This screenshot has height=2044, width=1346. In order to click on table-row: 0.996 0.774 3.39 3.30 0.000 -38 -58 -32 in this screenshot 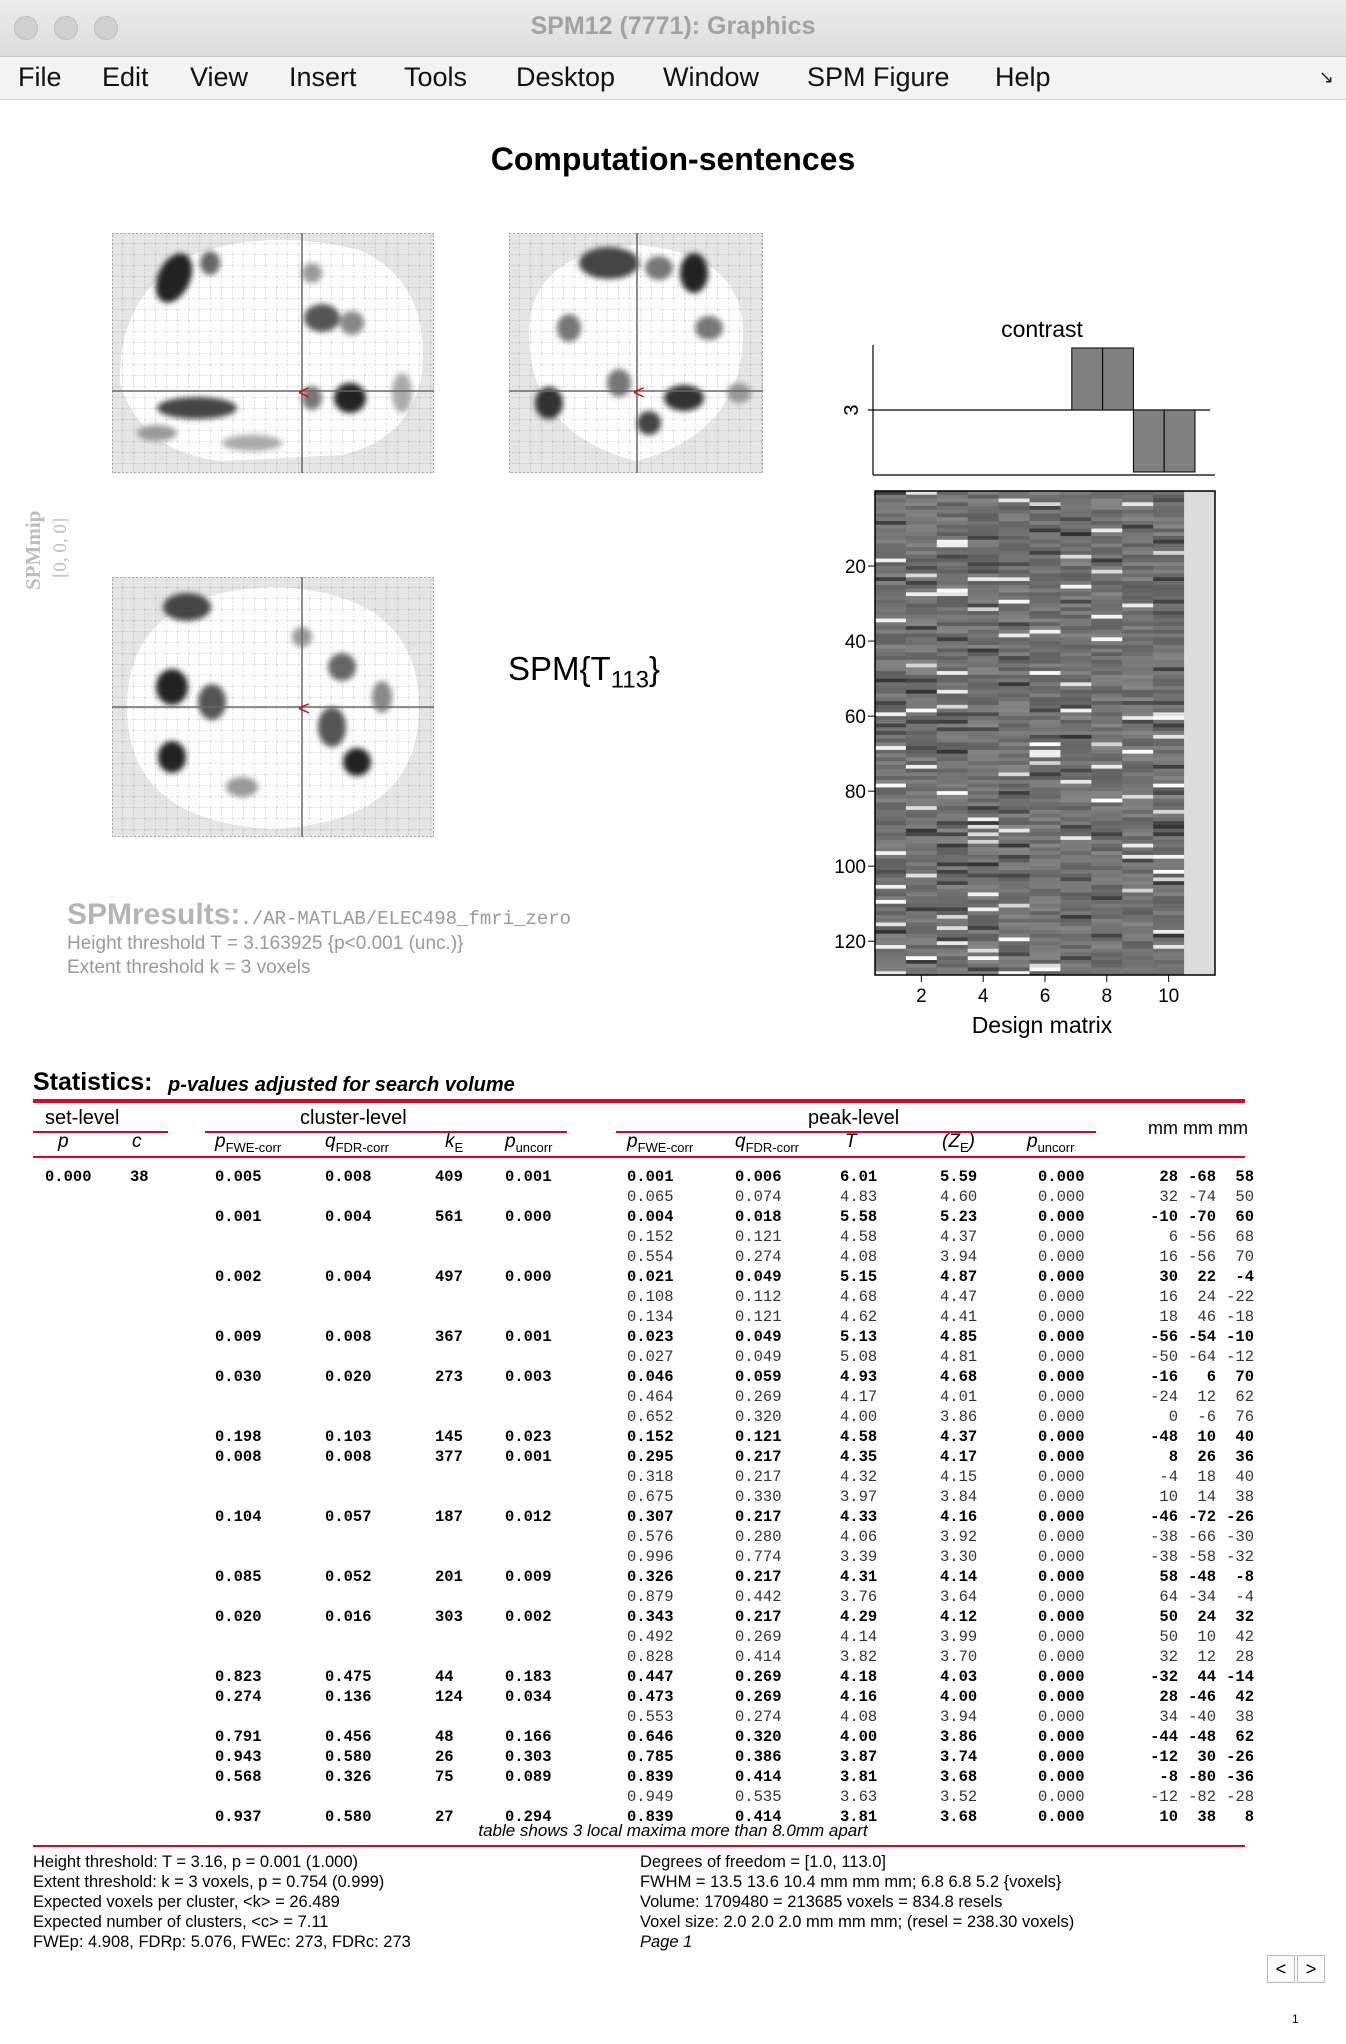, I will do `click(673, 1558)`.